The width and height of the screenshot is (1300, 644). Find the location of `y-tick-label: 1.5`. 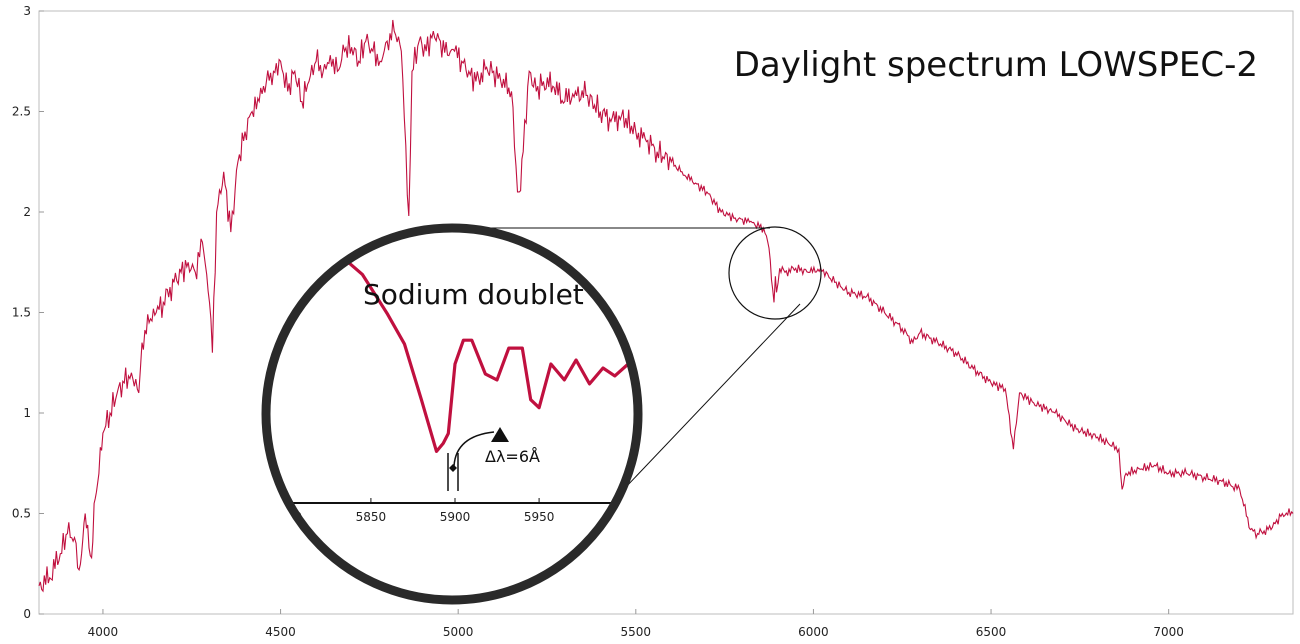

y-tick-label: 1.5 is located at coordinates (21, 313).